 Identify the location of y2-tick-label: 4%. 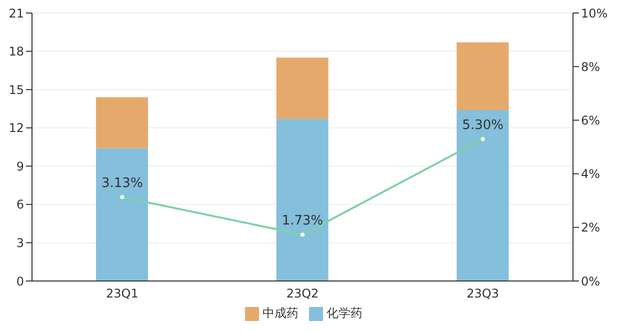
(590, 174).